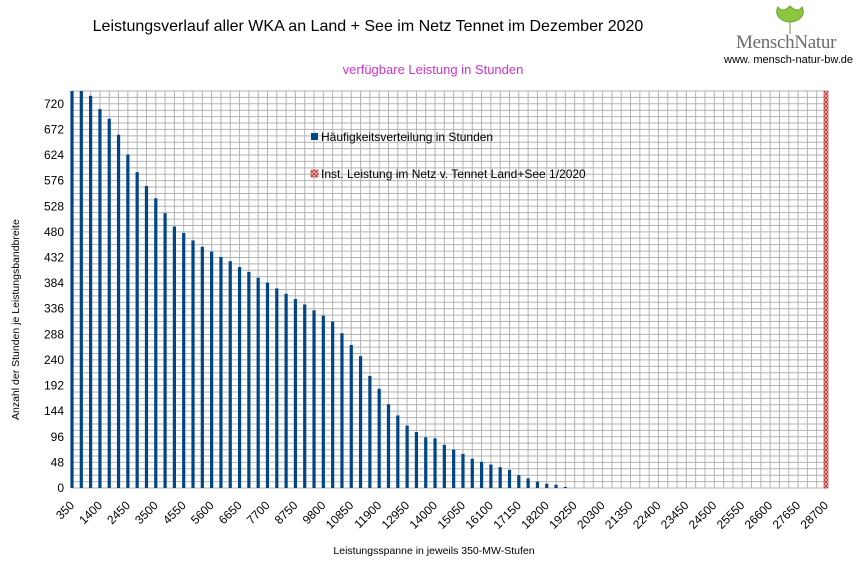 The width and height of the screenshot is (866, 578). What do you see at coordinates (65, 510) in the screenshot?
I see `x-tick-label: 350` at bounding box center [65, 510].